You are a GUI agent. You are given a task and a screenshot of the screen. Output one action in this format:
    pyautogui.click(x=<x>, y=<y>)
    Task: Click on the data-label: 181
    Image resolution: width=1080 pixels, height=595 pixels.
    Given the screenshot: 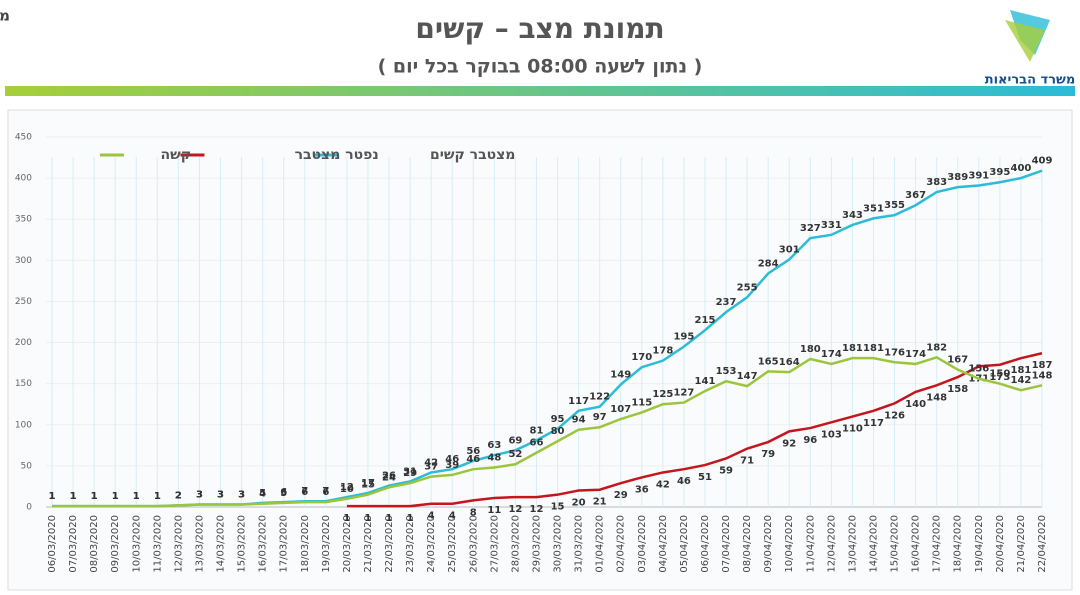 What is the action you would take?
    pyautogui.click(x=1020, y=370)
    